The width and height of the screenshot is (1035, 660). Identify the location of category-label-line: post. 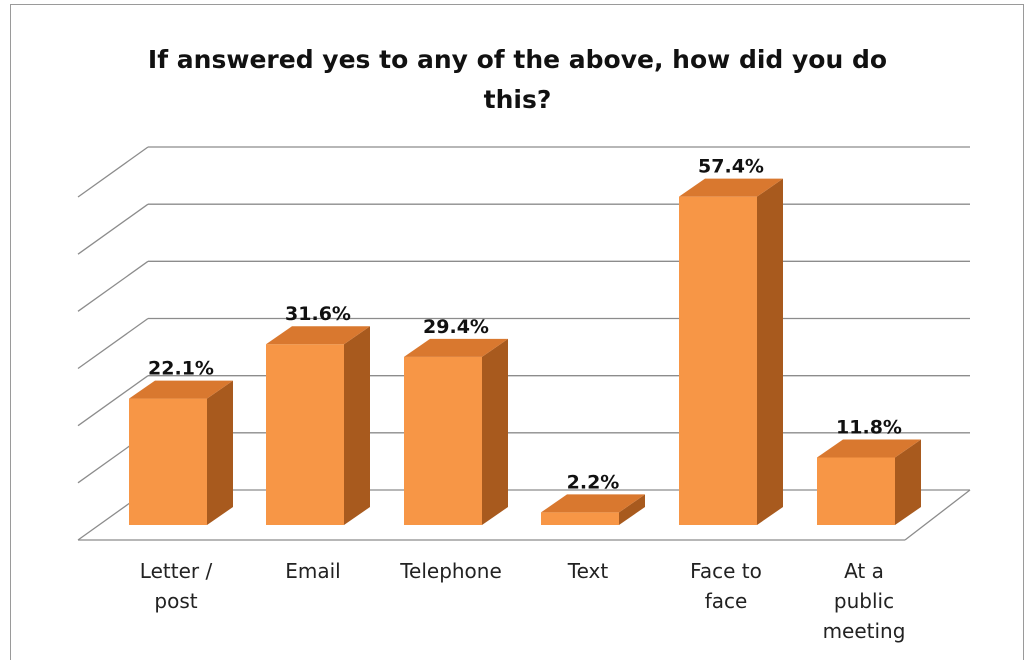
(176, 601).